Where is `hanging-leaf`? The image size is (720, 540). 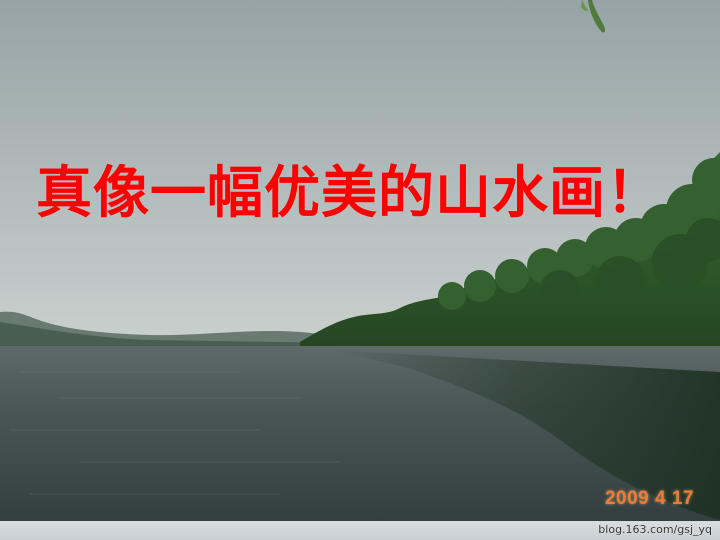 hanging-leaf is located at coordinates (593, 16).